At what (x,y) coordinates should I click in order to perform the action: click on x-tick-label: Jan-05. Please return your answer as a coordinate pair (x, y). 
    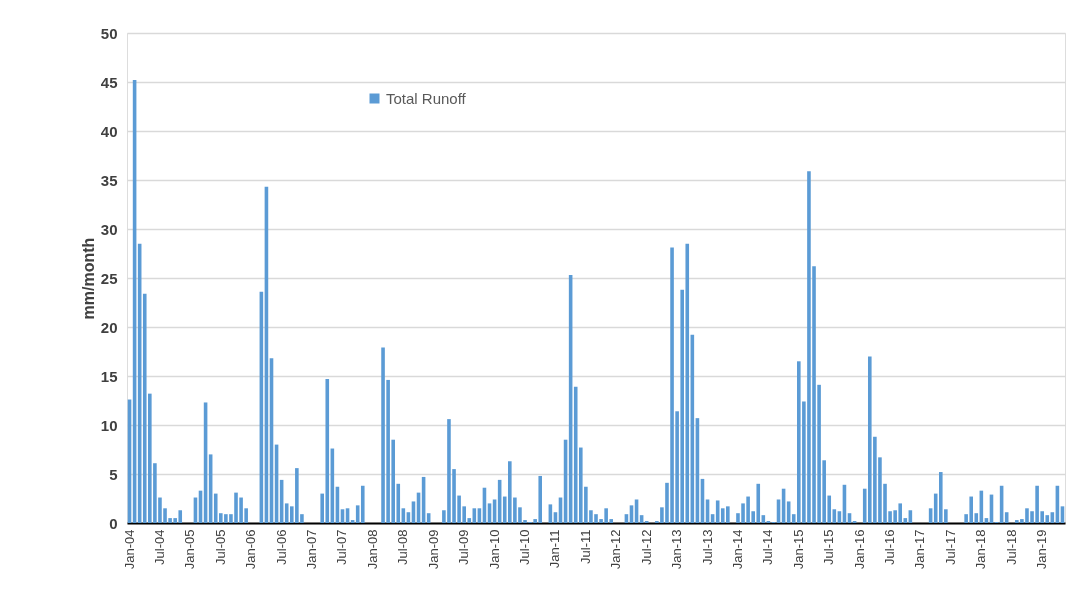
    Looking at the image, I should click on (190, 549).